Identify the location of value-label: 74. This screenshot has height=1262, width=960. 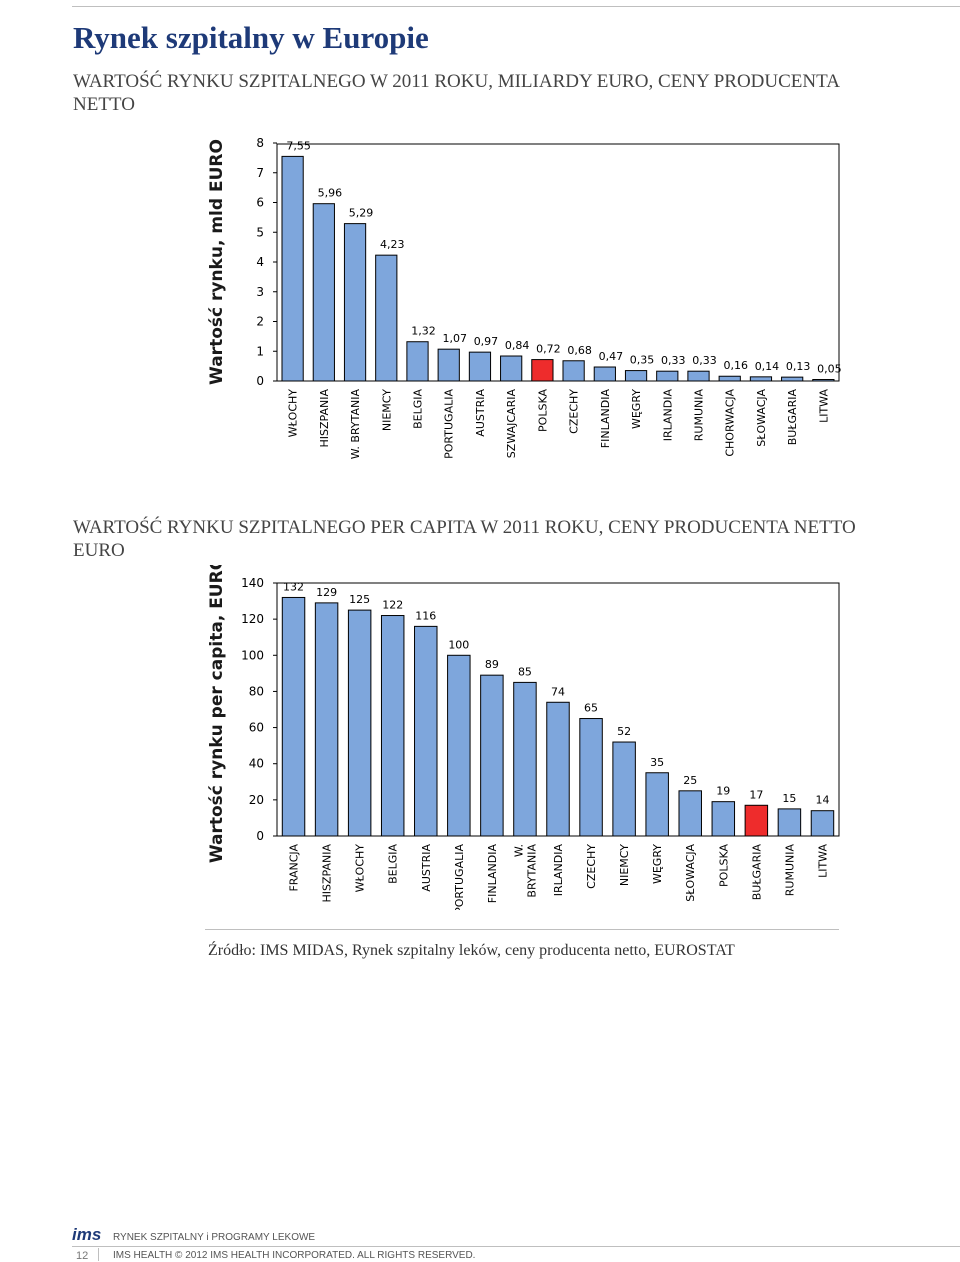
(558, 691).